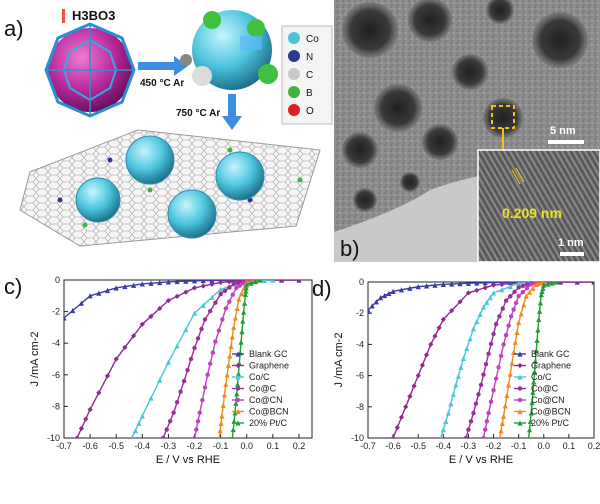 The image size is (600, 504). I want to click on chart-d-legend-co-bcn-label: Co@BCN, so click(551, 412).